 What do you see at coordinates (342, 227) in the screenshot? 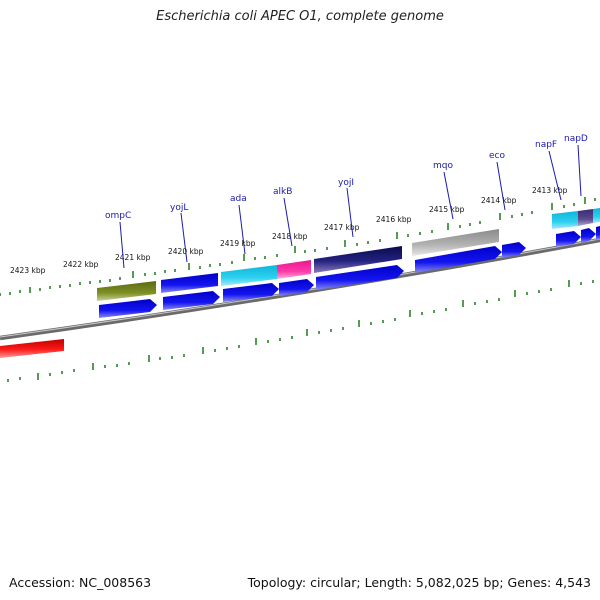
I see `kbp-label: 2417 kbp` at bounding box center [342, 227].